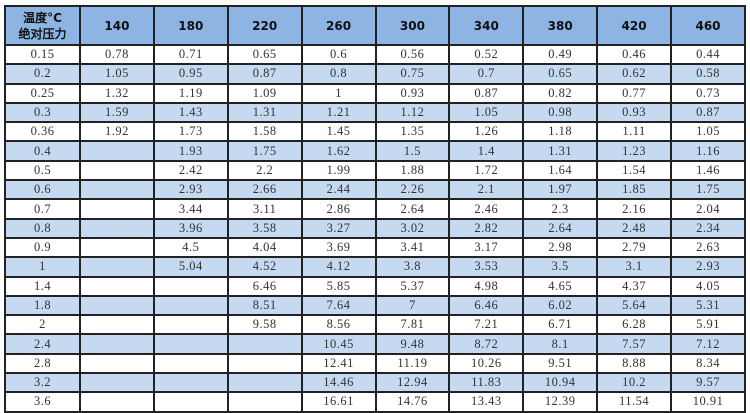 This screenshot has width=750, height=413. What do you see at coordinates (560, 25) in the screenshot?
I see `column-header-380: 380` at bounding box center [560, 25].